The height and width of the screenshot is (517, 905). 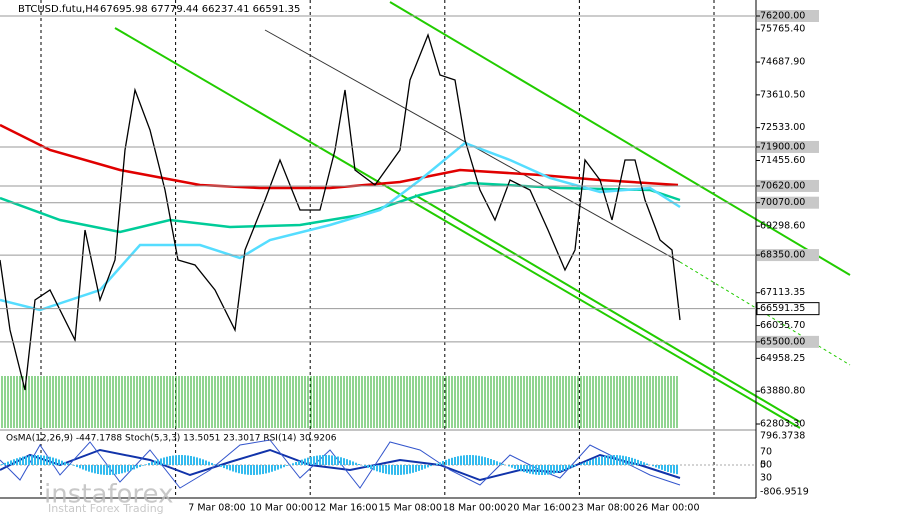 I want to click on price-label: 66591.35, so click(x=782, y=308).